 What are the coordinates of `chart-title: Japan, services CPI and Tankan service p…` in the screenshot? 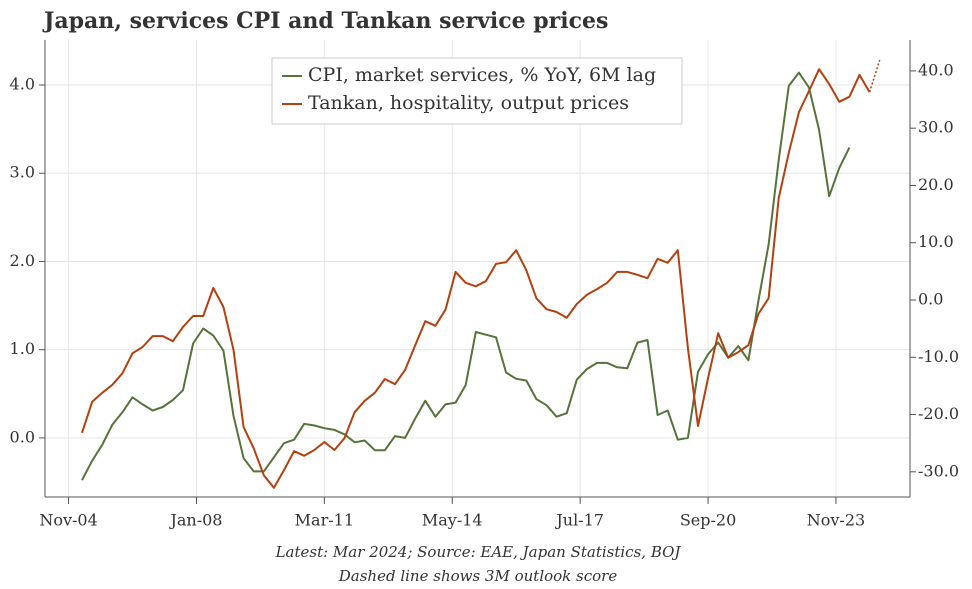 It's located at (325, 21).